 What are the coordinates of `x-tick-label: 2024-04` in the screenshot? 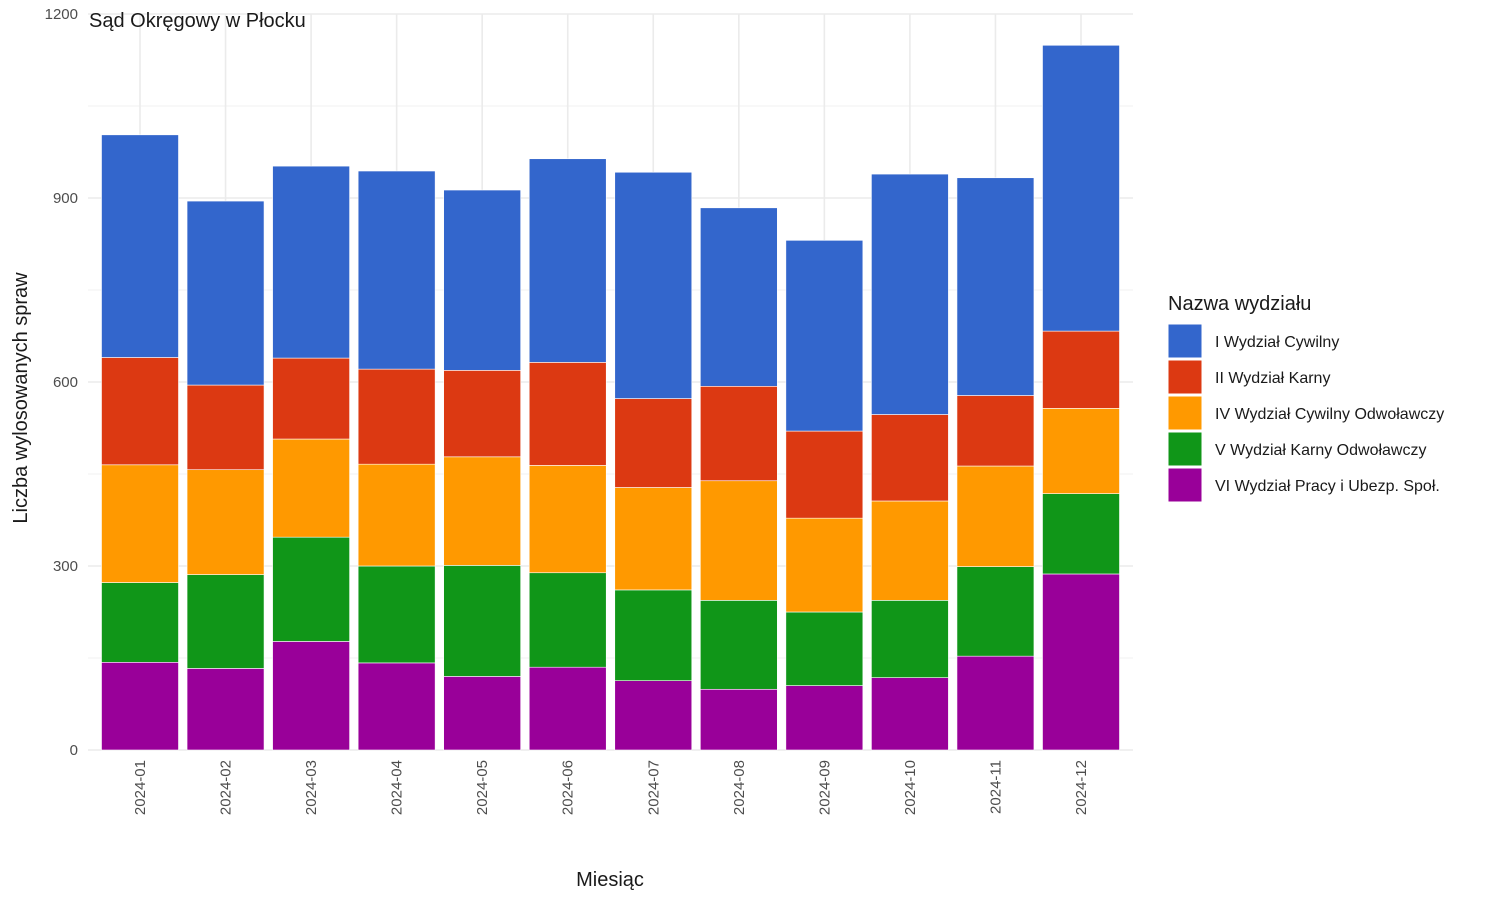 It's located at (397, 787).